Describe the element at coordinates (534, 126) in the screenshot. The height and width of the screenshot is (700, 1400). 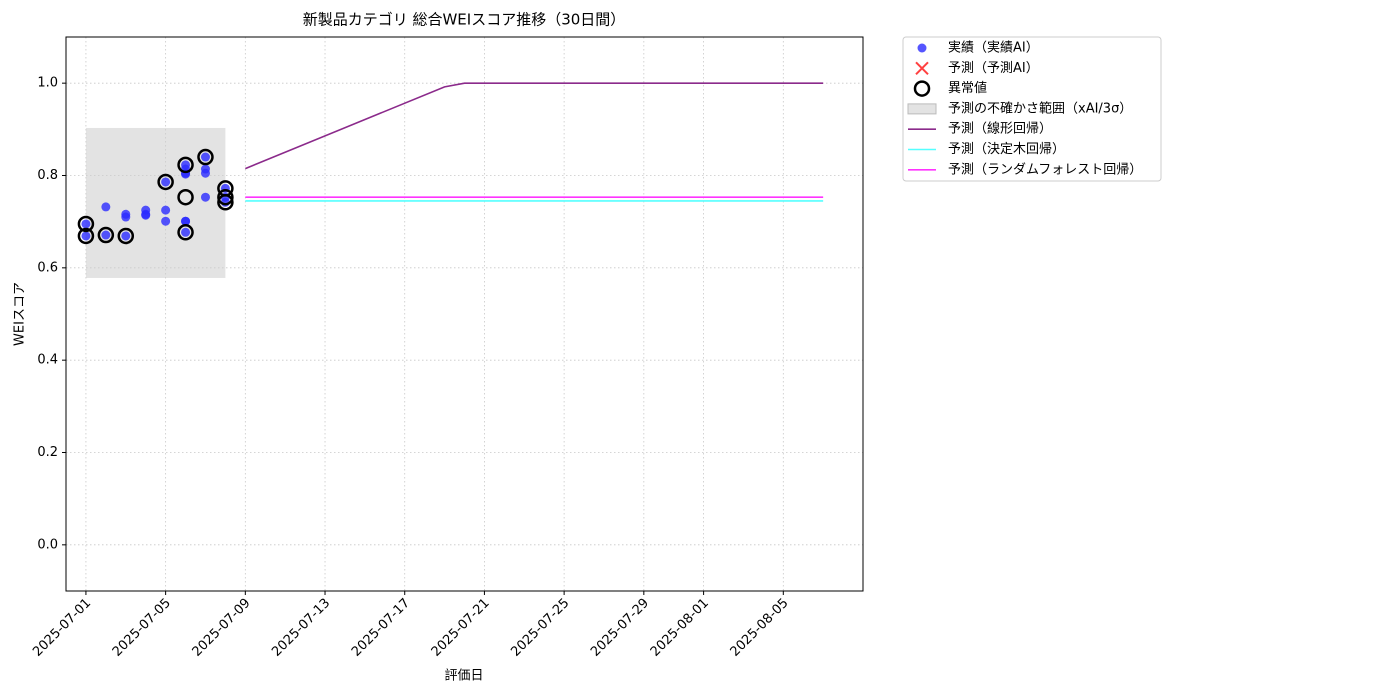
I see `forecast-line` at that location.